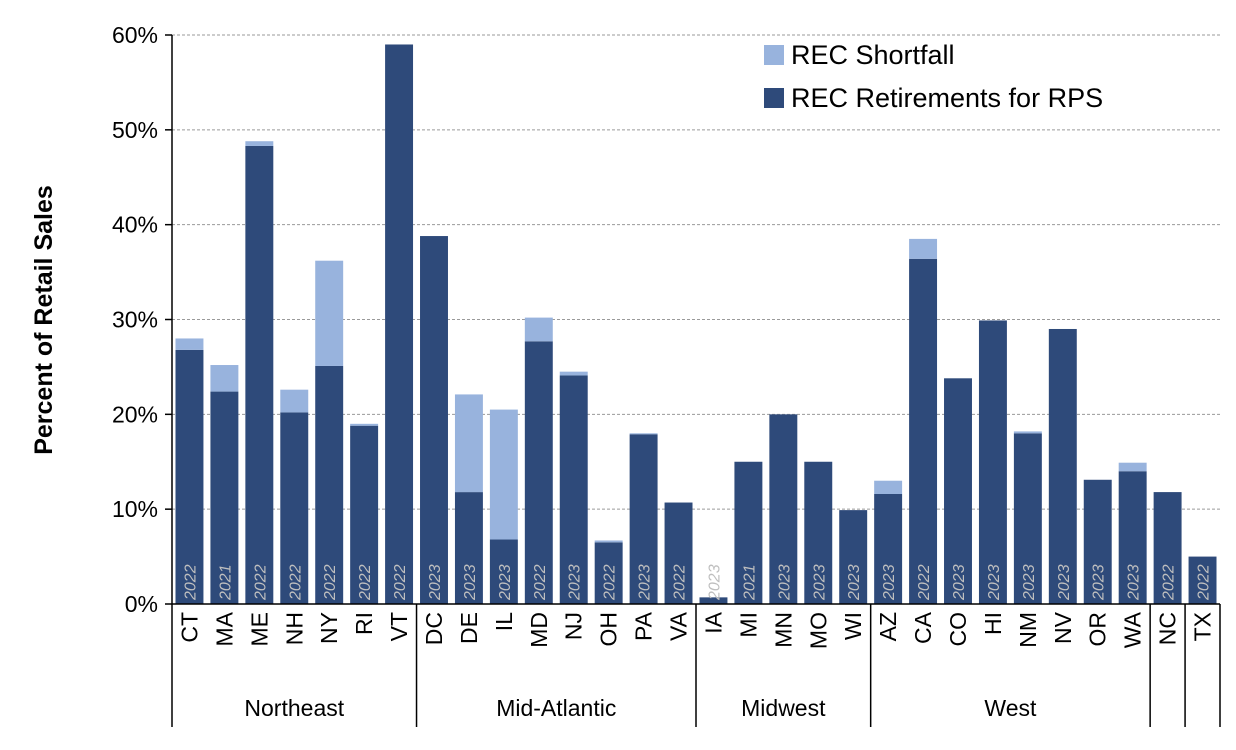  What do you see at coordinates (329, 313) in the screenshot?
I see `bar-shortfall-ny` at bounding box center [329, 313].